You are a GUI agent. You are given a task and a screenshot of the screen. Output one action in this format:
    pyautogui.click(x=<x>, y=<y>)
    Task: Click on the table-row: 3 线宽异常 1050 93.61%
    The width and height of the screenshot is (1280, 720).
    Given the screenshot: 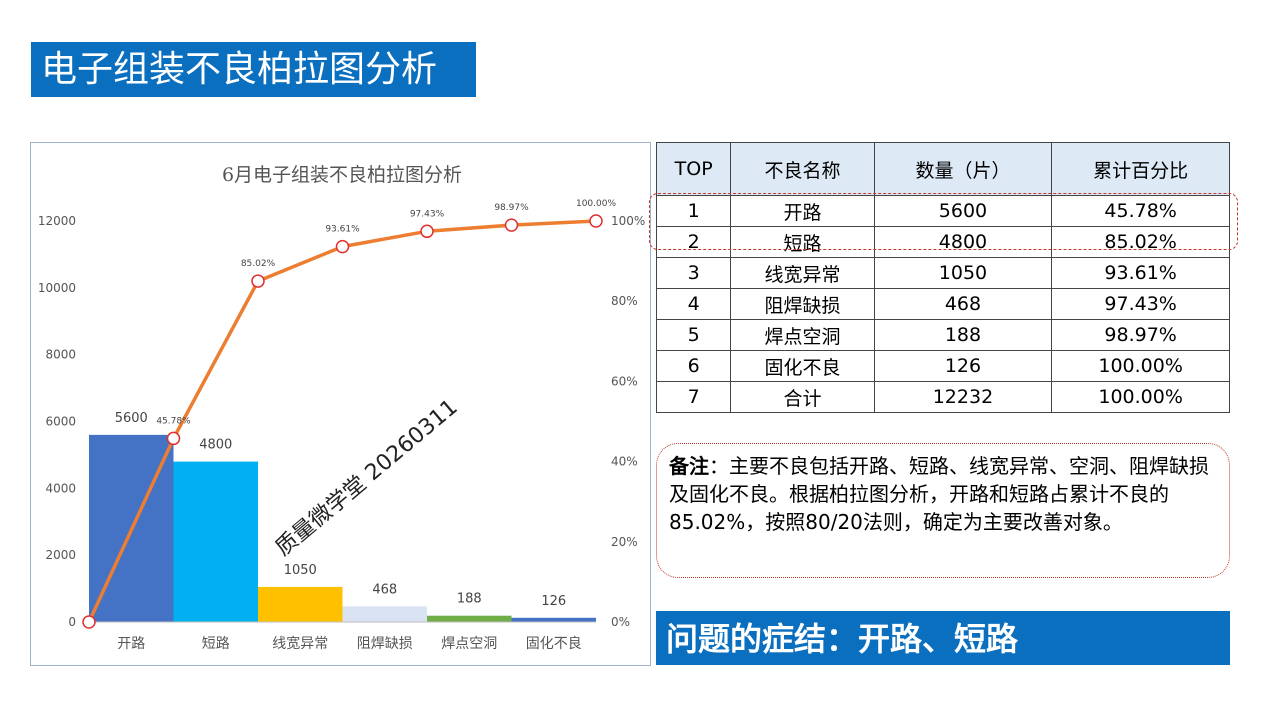 What is the action you would take?
    pyautogui.click(x=942, y=273)
    